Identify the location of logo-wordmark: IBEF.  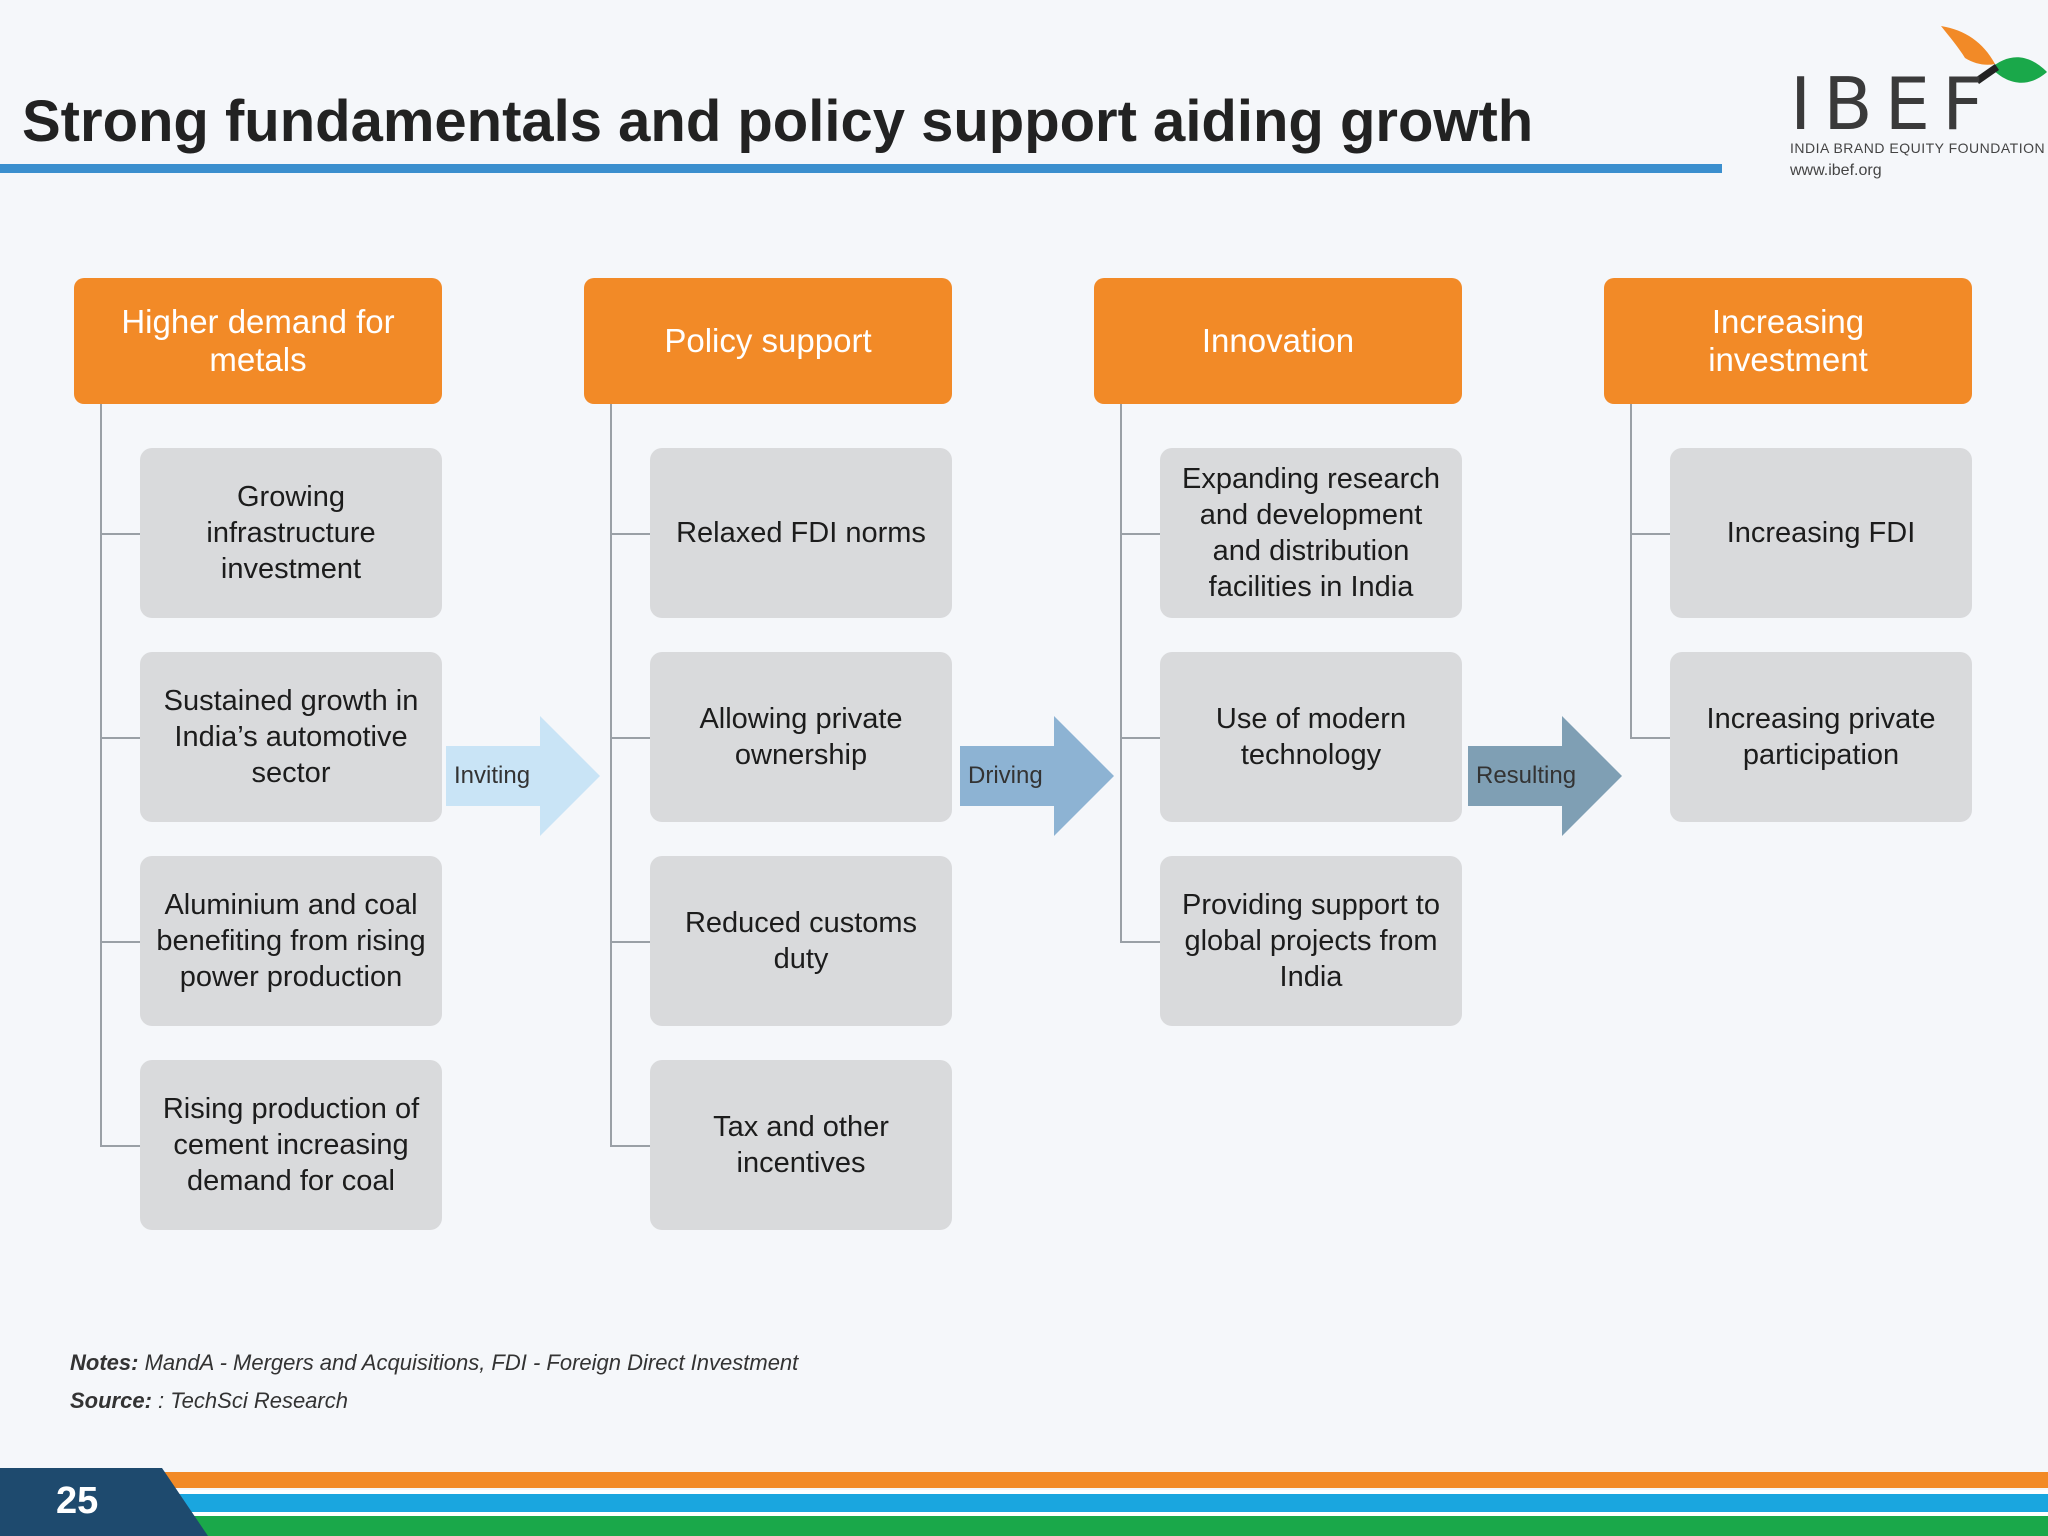
(1893, 104).